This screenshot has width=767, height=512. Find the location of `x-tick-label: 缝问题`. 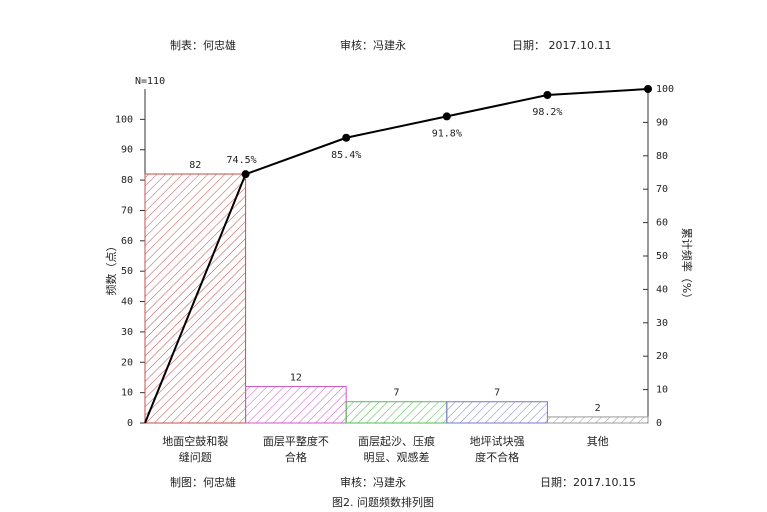

x-tick-label: 缝问题 is located at coordinates (195, 457).